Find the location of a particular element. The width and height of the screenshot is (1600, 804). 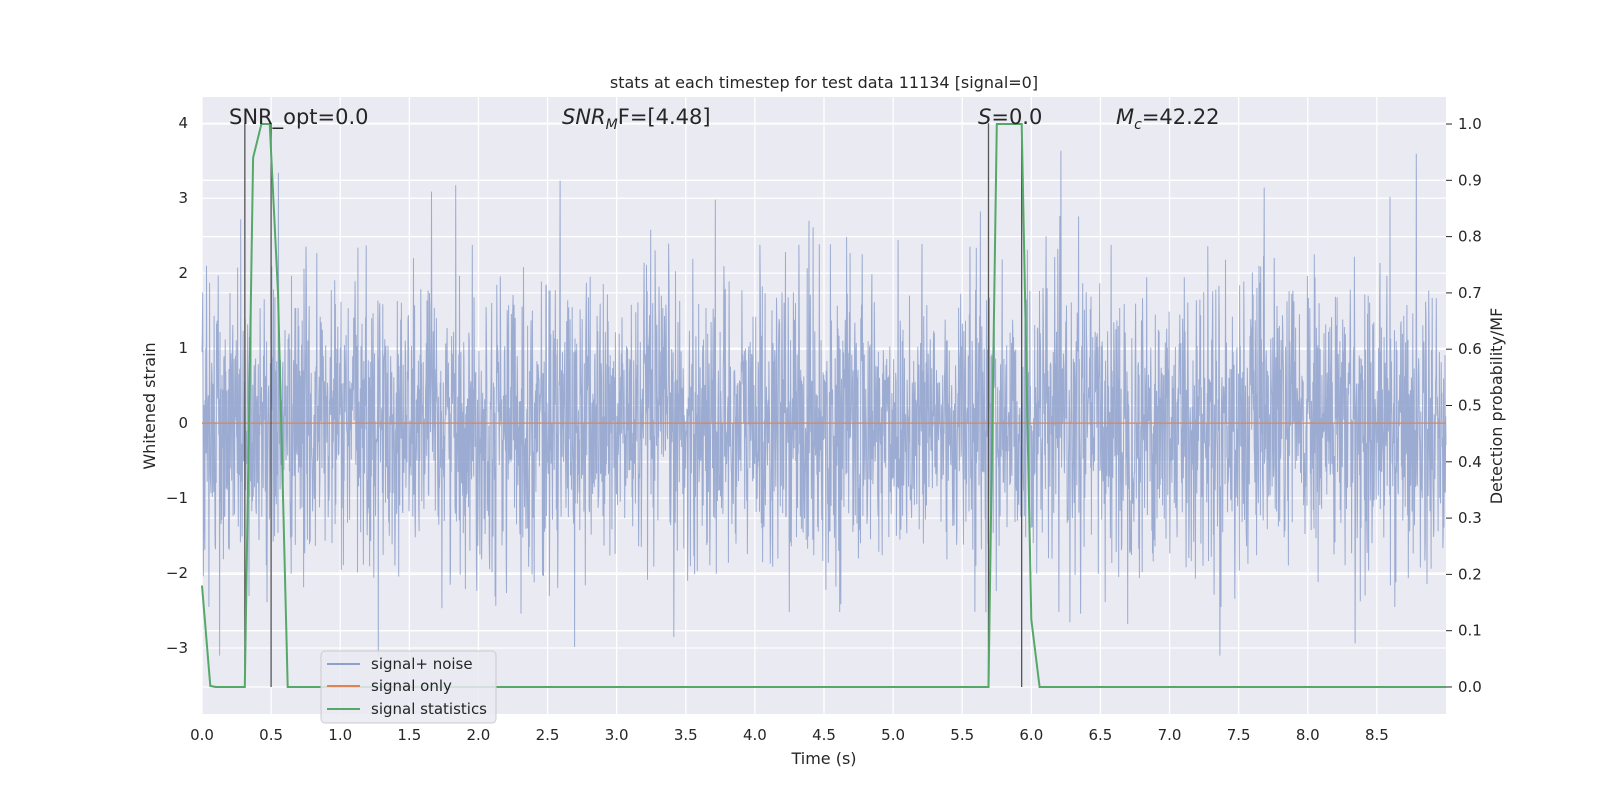

legend-box is located at coordinates (408, 687).